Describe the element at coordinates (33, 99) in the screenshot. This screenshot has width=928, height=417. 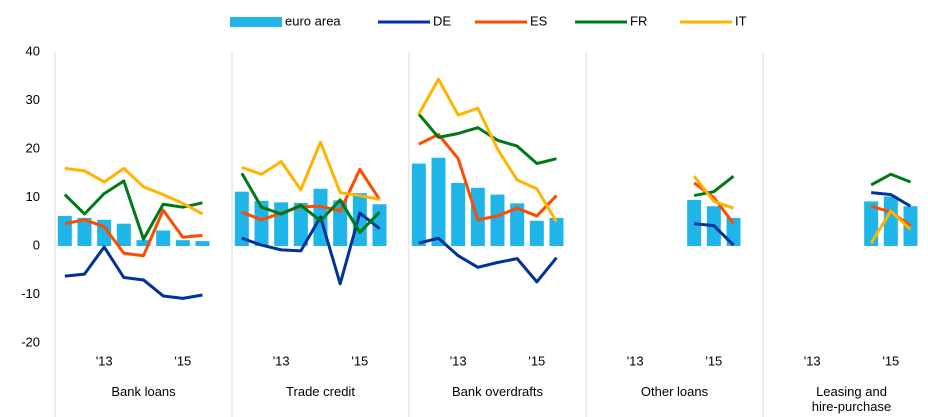
I see `y-tick-label: 30` at that location.